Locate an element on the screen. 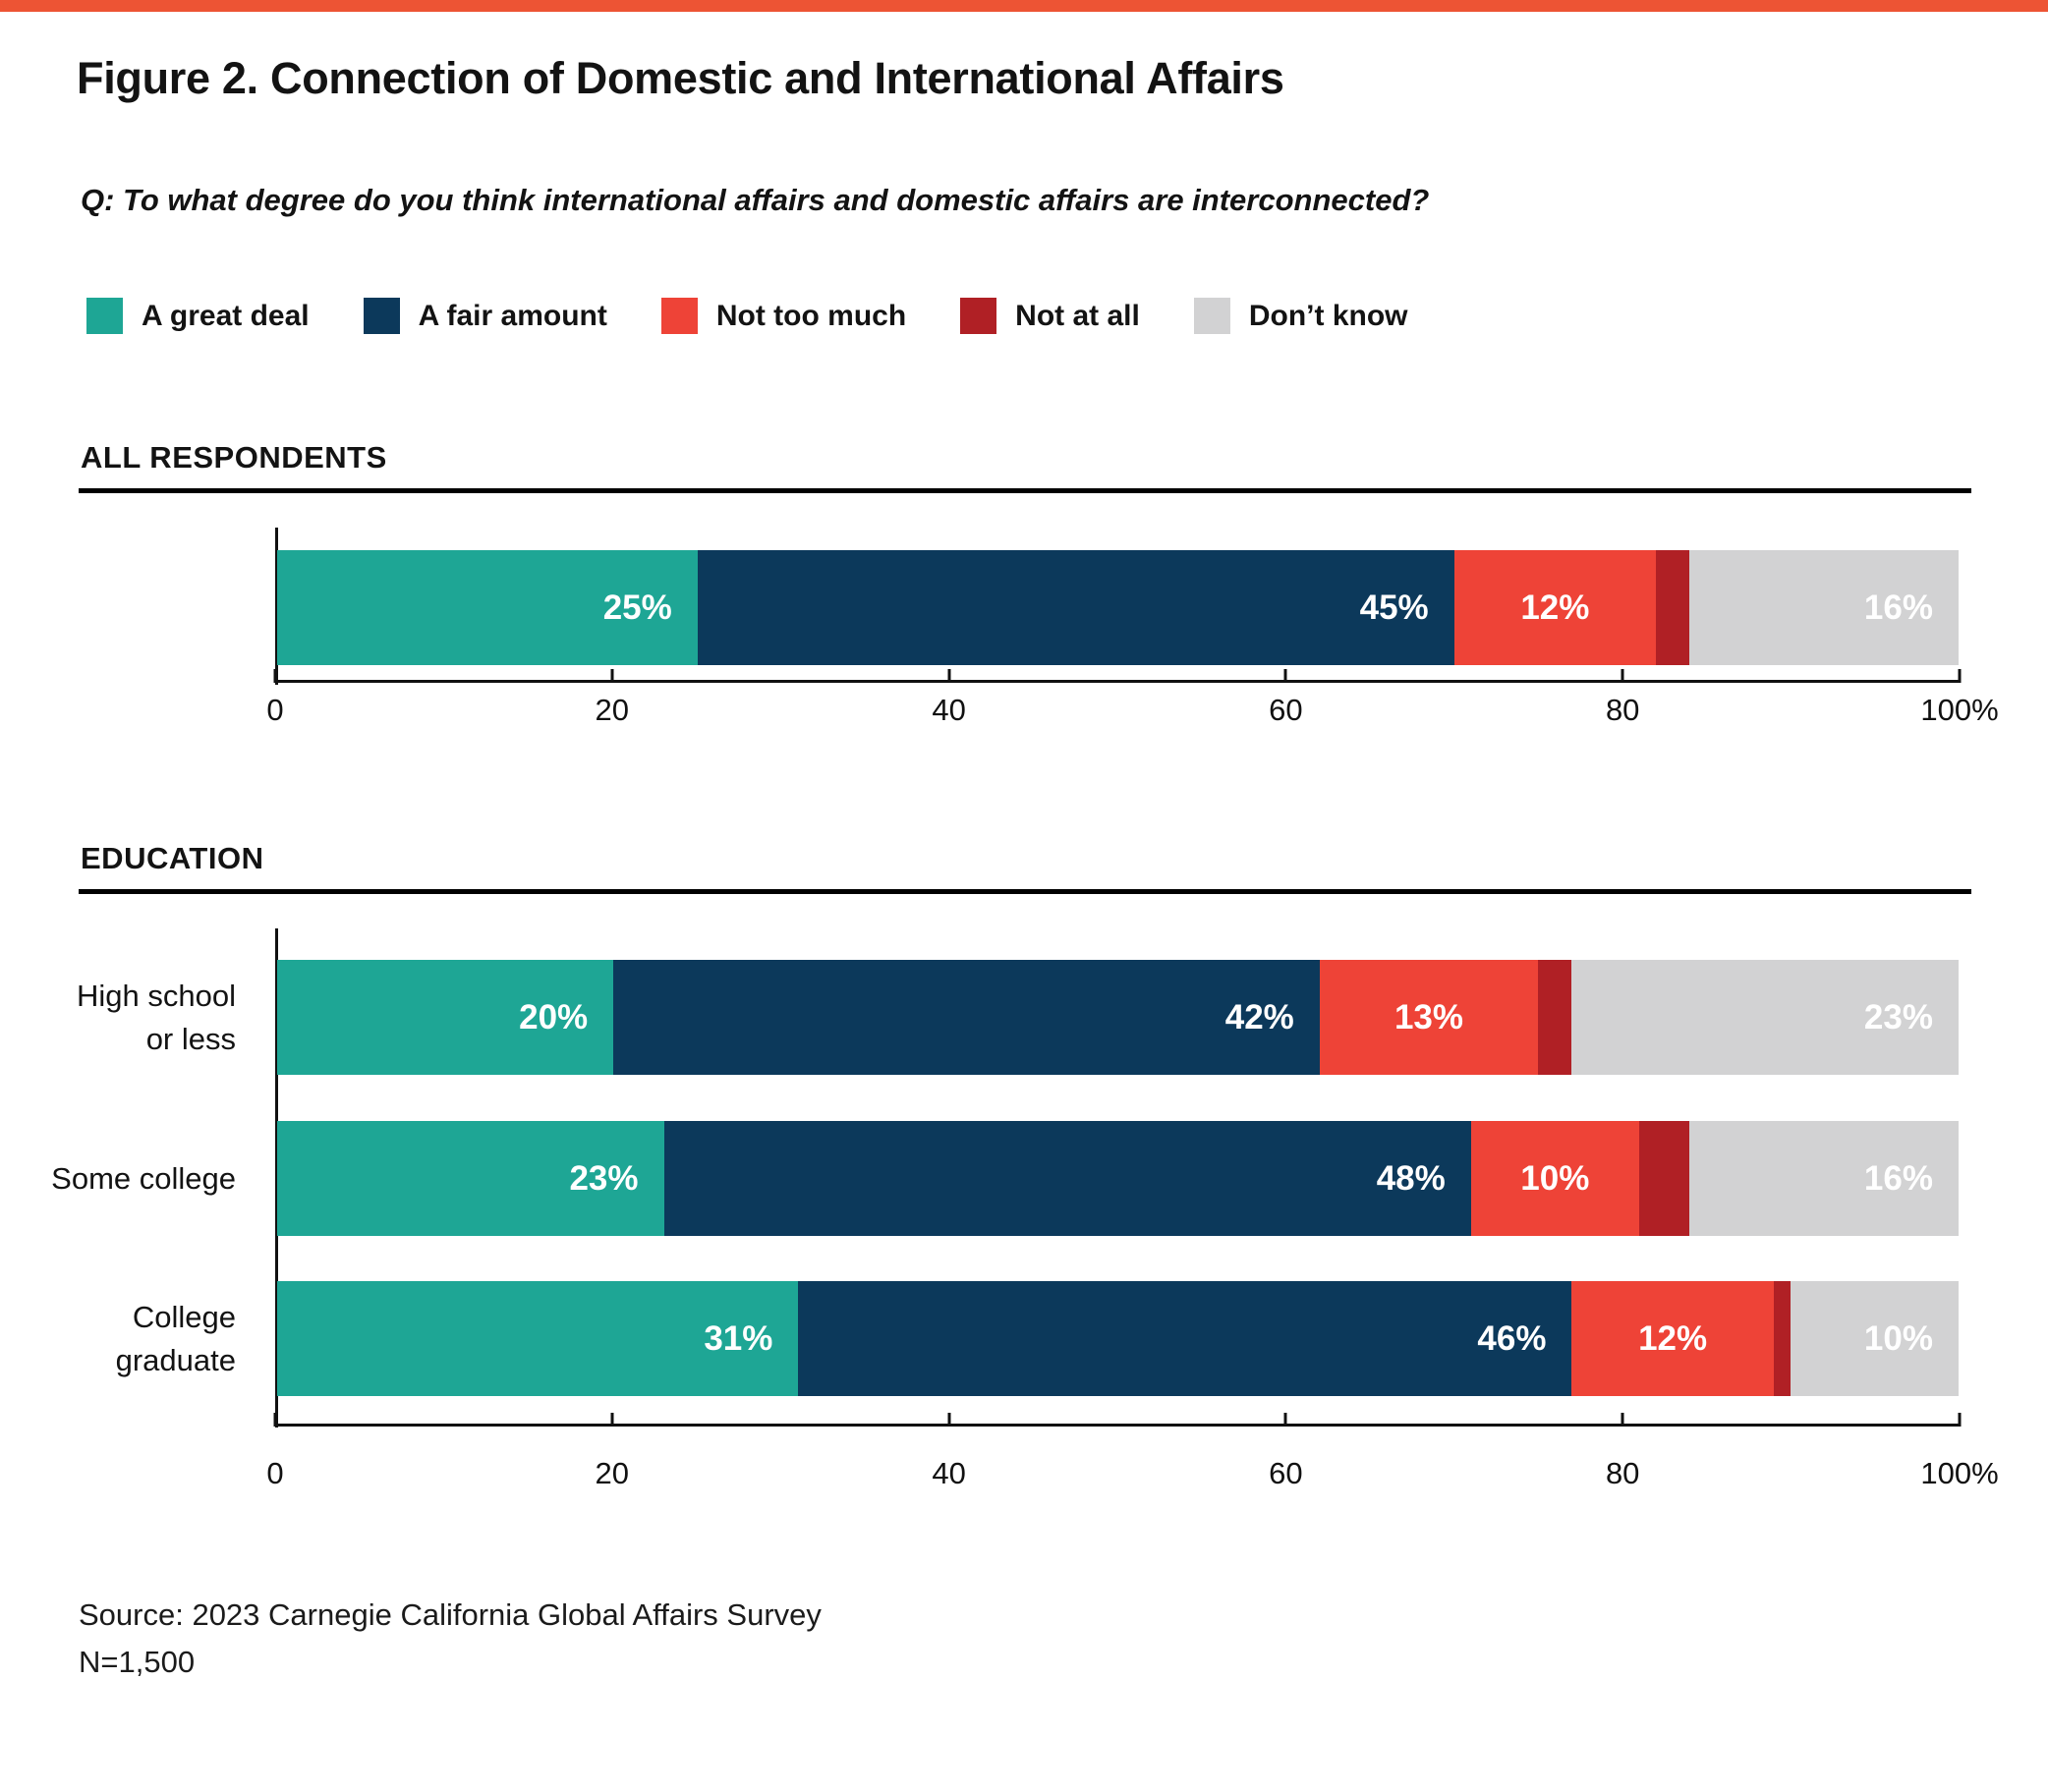 The image size is (2048, 1792). bar-value-label: 20% is located at coordinates (554, 1016).